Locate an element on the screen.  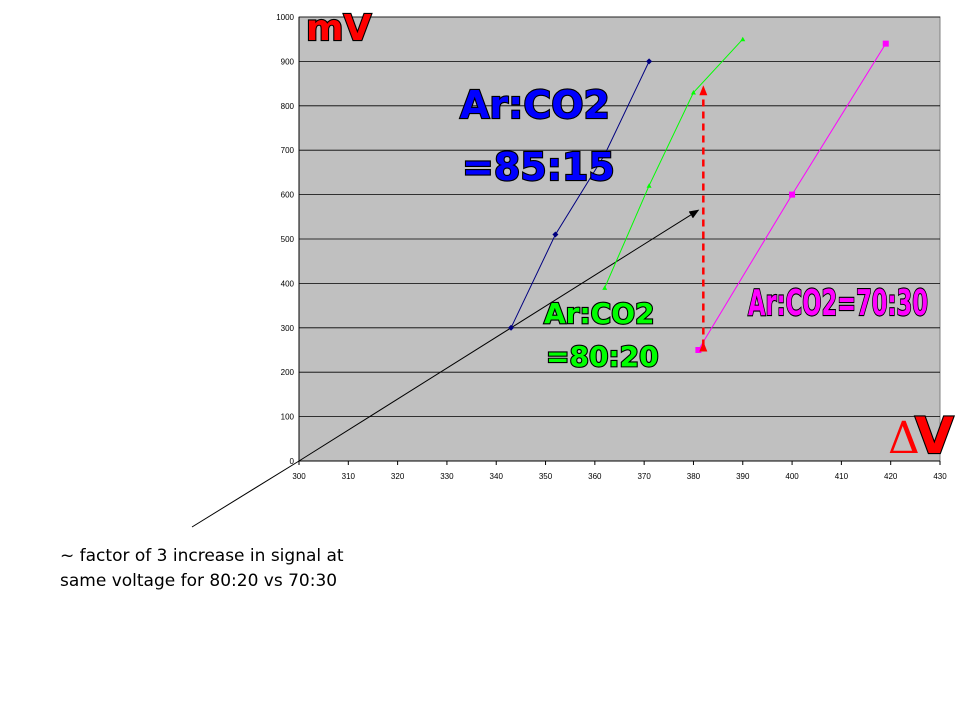
x-tick-label: 400 is located at coordinates (792, 476).